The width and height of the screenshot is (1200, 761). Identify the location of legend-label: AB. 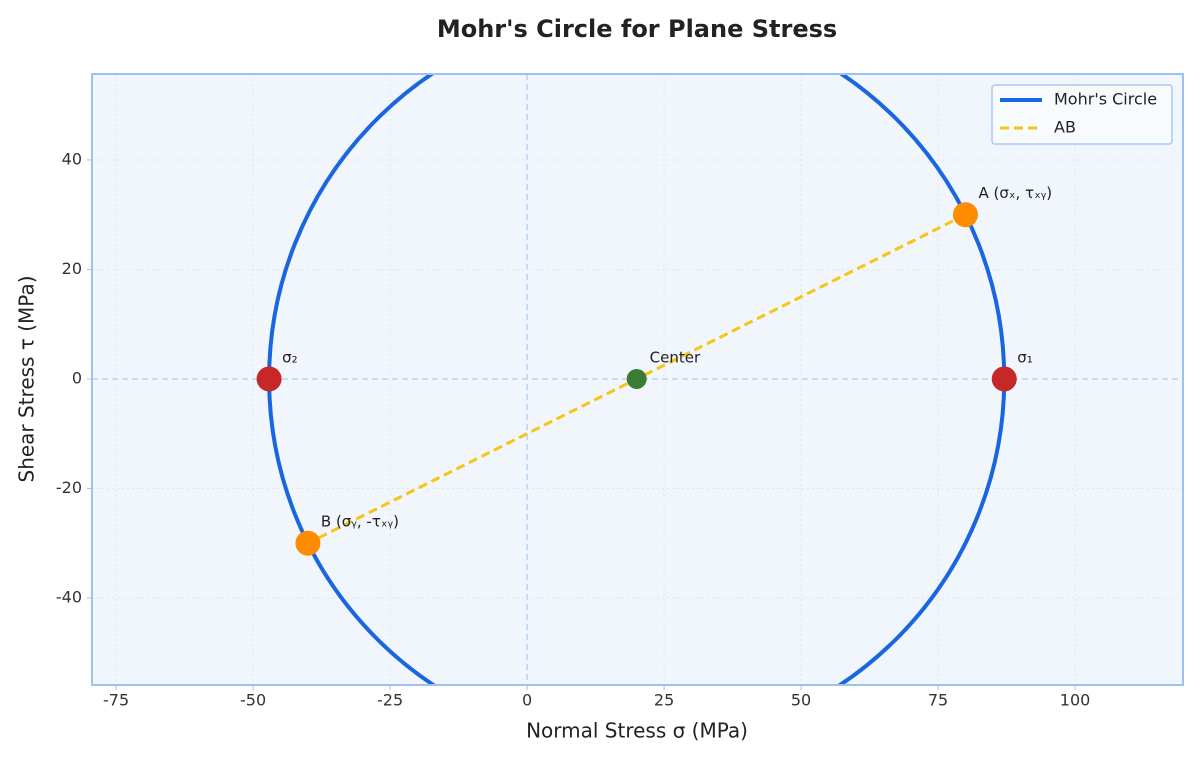
(1065, 127).